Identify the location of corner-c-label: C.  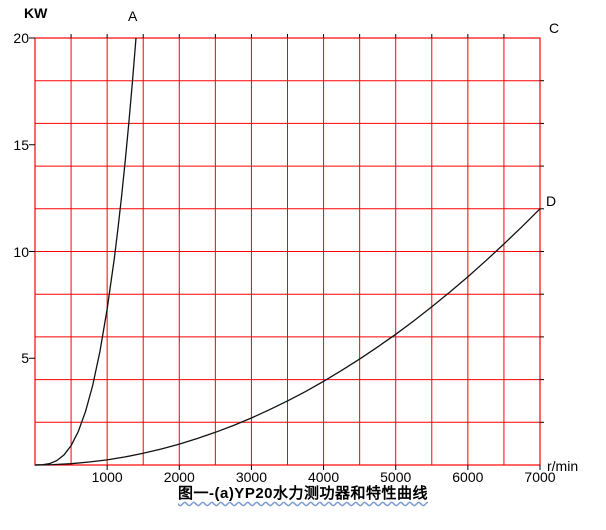
(554, 28).